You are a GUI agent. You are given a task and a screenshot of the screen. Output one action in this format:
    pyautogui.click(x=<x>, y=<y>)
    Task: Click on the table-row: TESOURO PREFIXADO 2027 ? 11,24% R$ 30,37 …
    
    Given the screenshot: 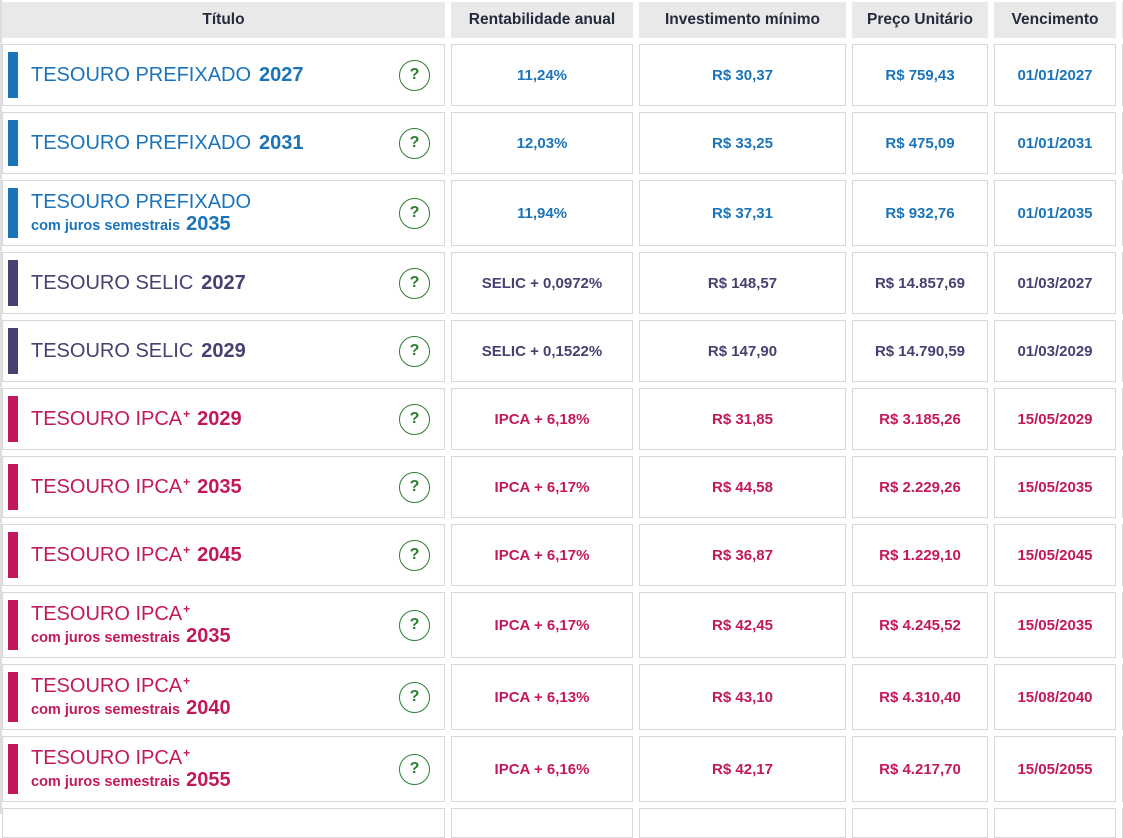 What is the action you would take?
    pyautogui.click(x=562, y=75)
    